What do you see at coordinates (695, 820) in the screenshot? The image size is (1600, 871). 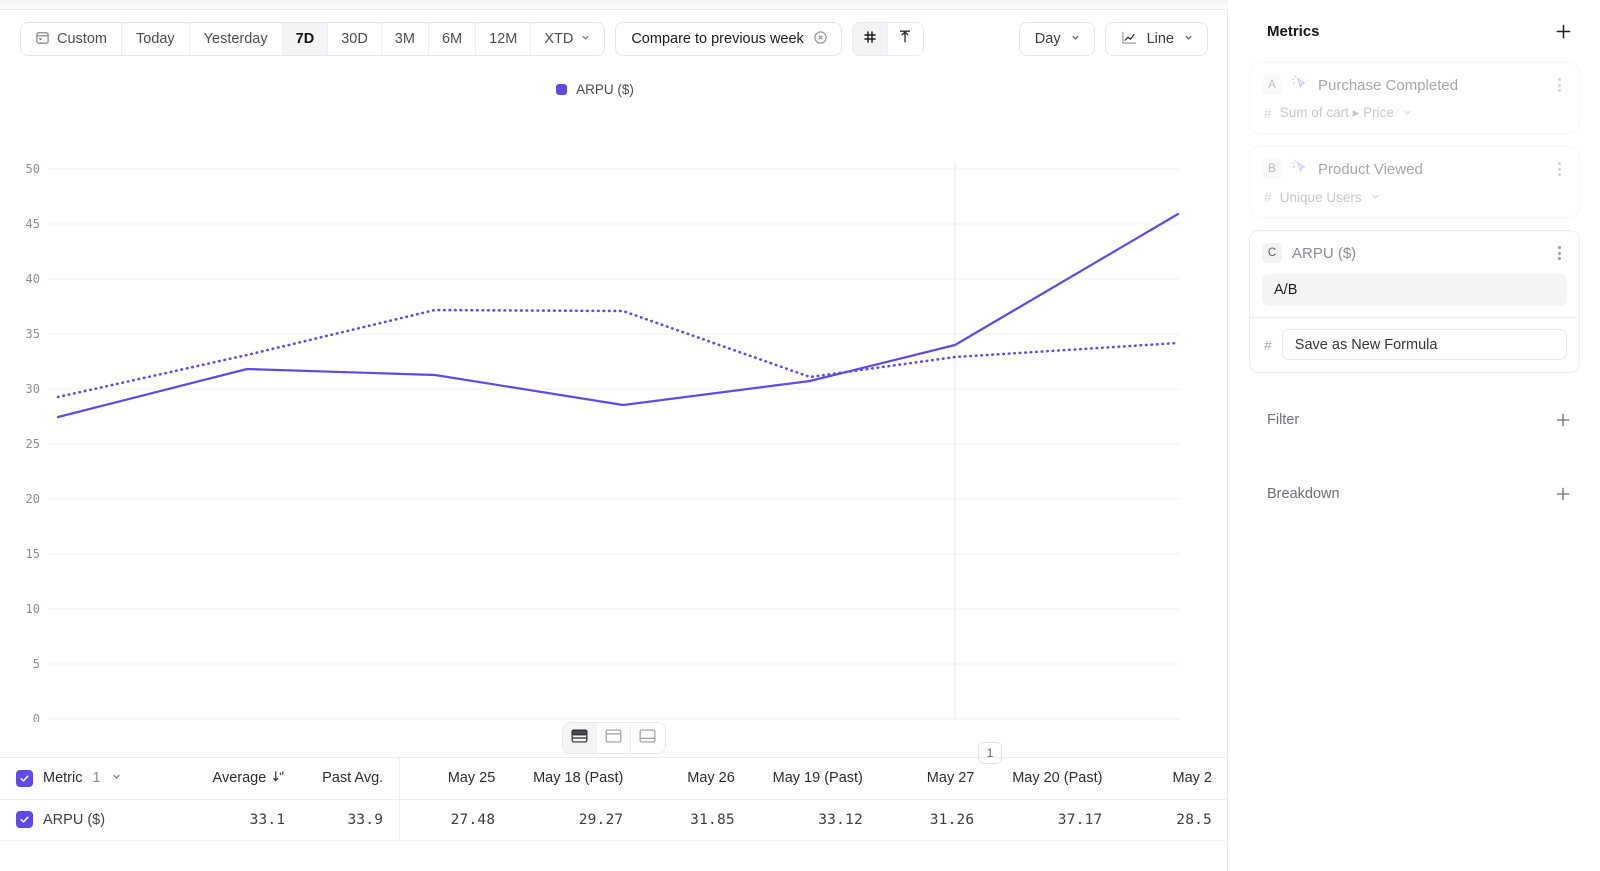 I see `table-cell-may-26: 31.85` at bounding box center [695, 820].